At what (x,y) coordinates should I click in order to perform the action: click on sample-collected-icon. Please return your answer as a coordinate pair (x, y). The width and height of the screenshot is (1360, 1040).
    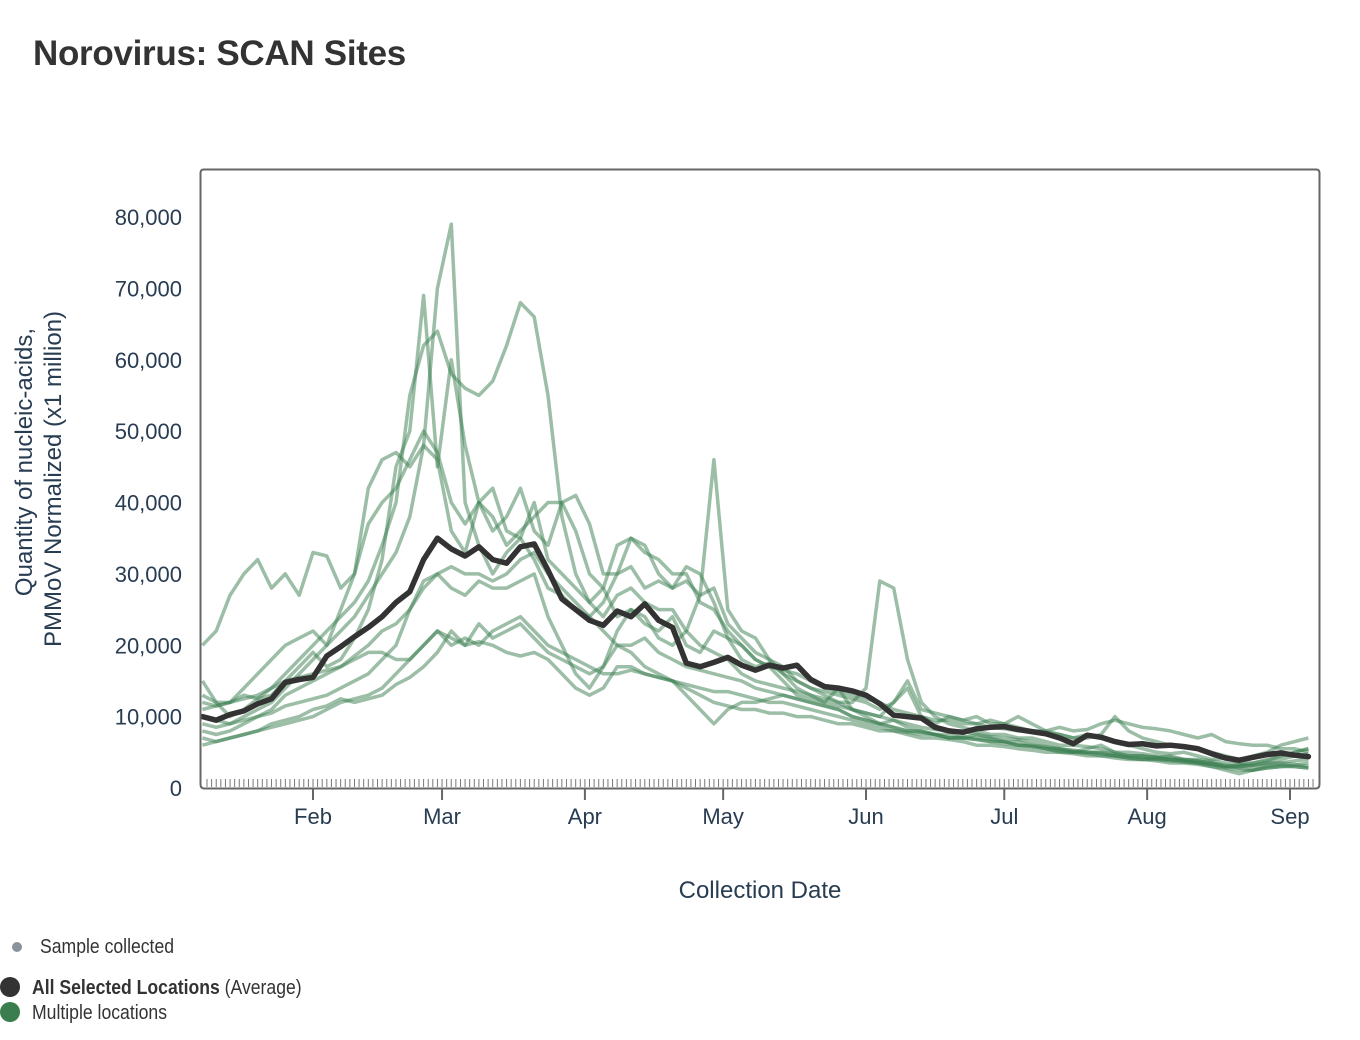
    Looking at the image, I should click on (17, 947).